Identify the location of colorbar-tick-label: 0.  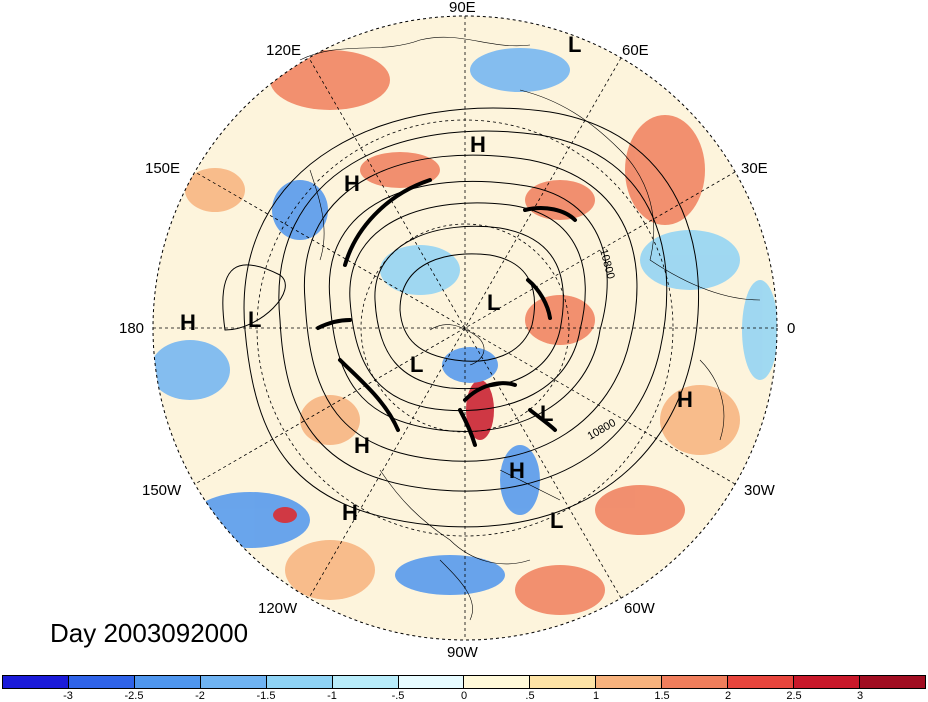
(464, 696).